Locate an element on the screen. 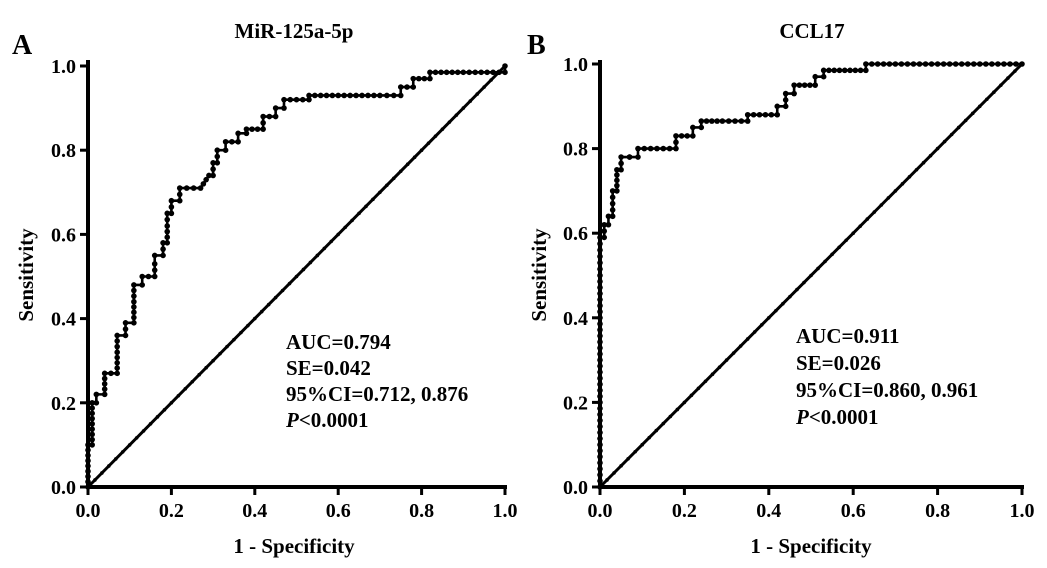 Image resolution: width=1047 pixels, height=568 pixels. panel-b-x-tick-label: 0.6 is located at coordinates (853, 511).